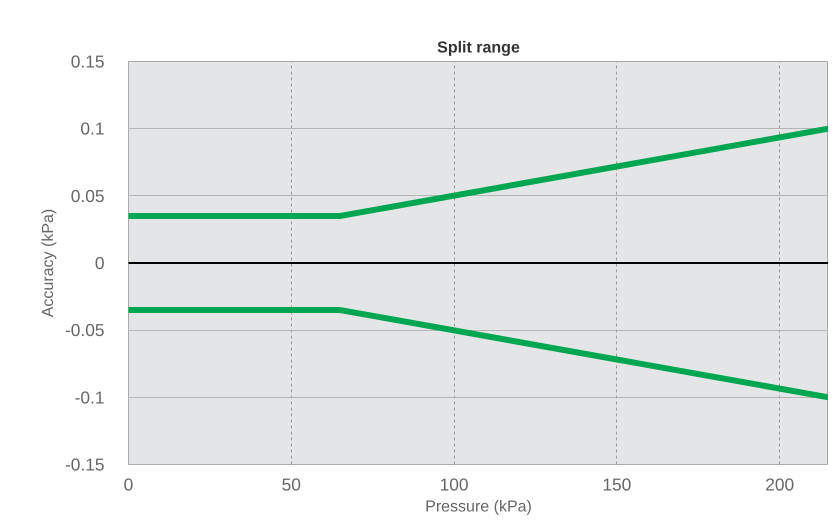 The image size is (834, 525). What do you see at coordinates (617, 484) in the screenshot?
I see `x-tick-label: 150` at bounding box center [617, 484].